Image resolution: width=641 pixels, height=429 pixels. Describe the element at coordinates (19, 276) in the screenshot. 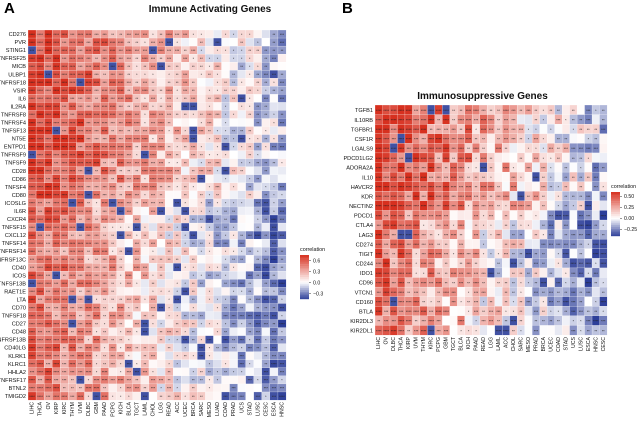

I see `row-label: ICOS` at that location.